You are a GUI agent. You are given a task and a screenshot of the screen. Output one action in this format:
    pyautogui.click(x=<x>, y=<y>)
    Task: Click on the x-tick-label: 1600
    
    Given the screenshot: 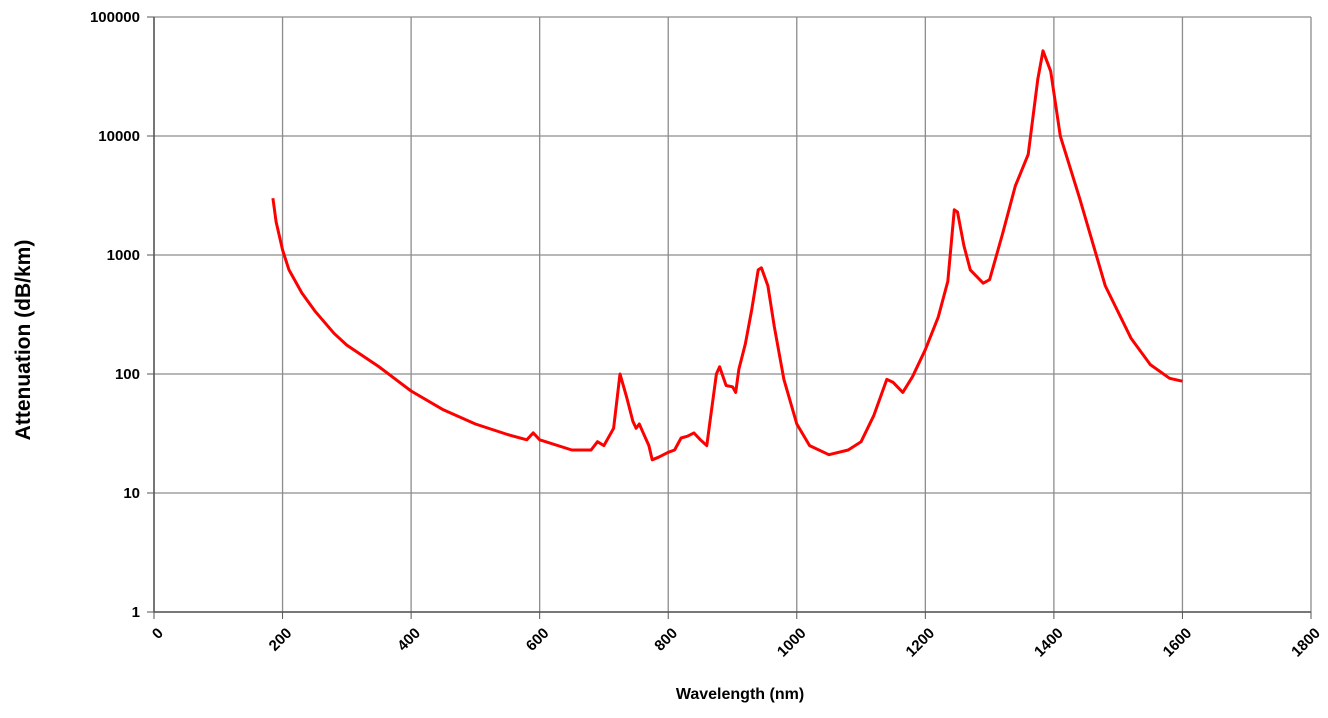 What is the action you would take?
    pyautogui.click(x=1178, y=643)
    